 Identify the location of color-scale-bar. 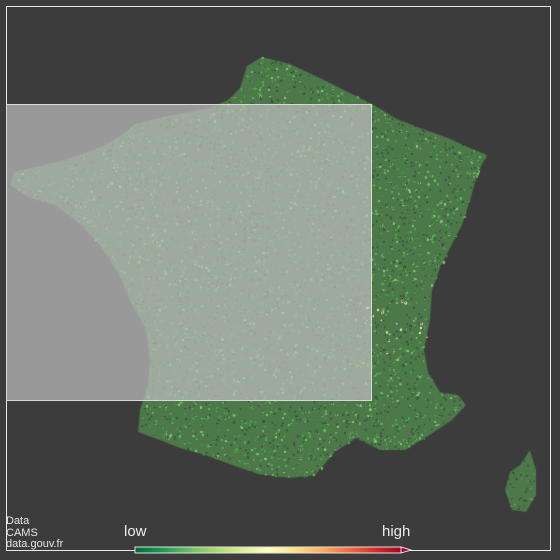
(273, 550).